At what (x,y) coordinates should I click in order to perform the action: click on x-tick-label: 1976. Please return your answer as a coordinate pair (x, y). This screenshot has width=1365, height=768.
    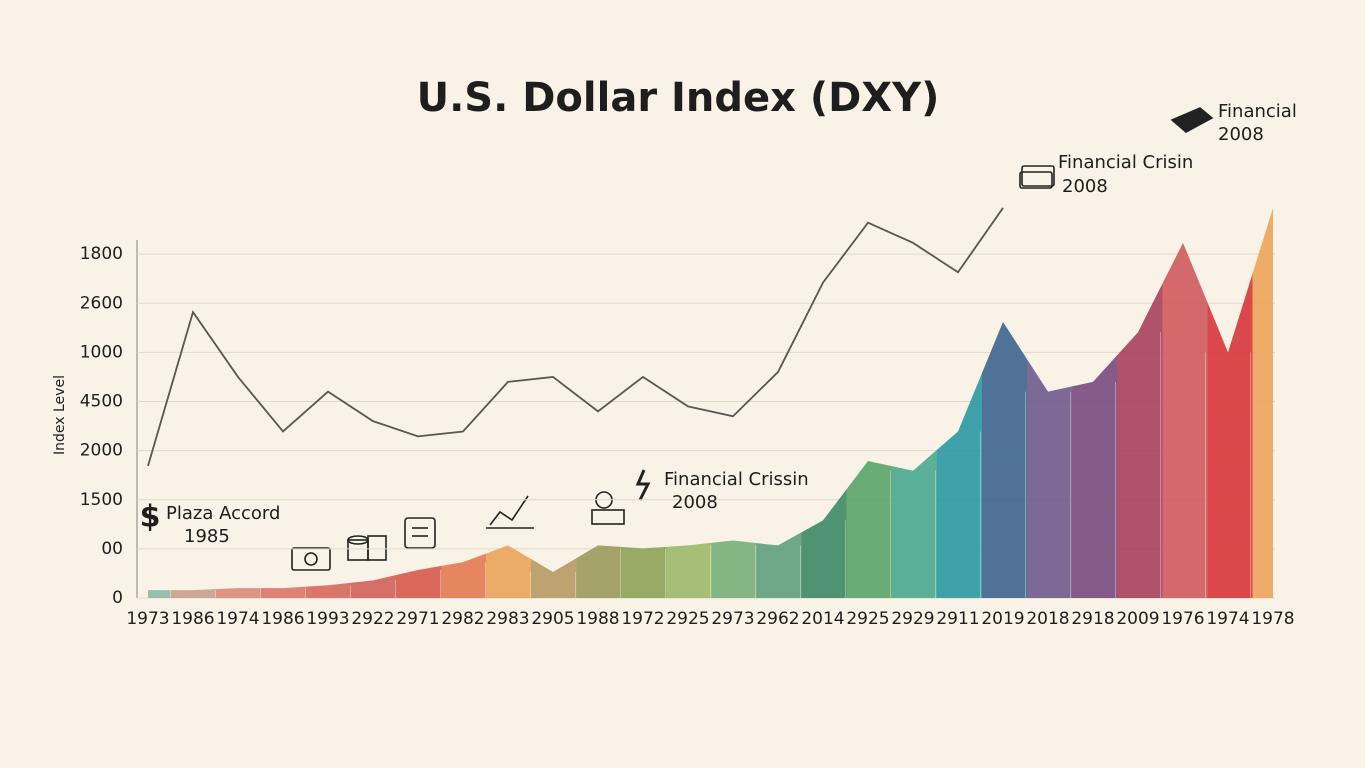
    Looking at the image, I should click on (1182, 619).